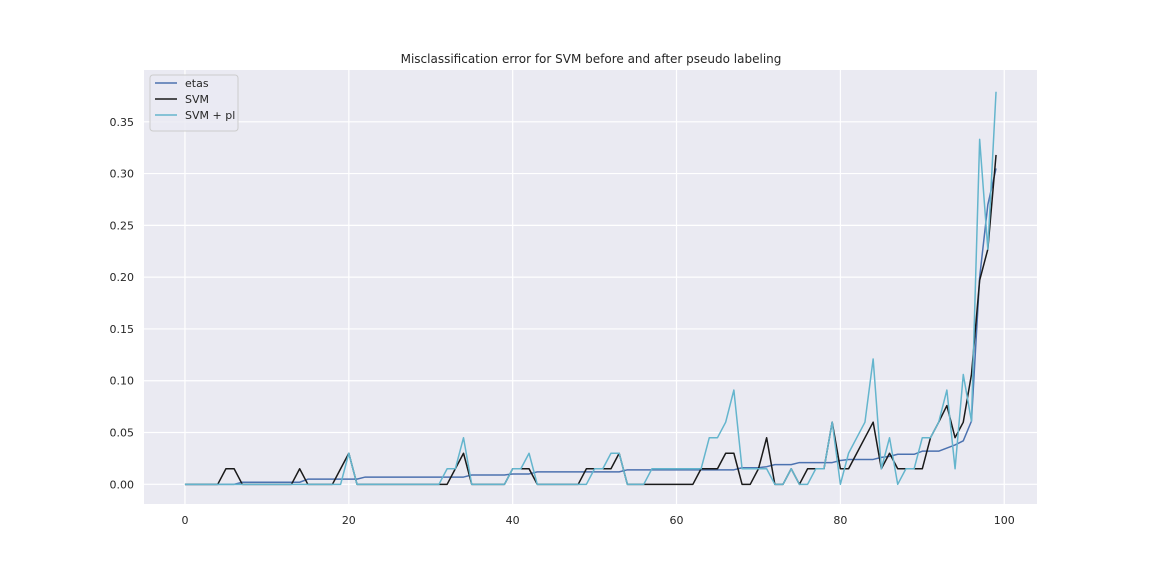  What do you see at coordinates (1004, 520) in the screenshot?
I see `x-tick-label: 100` at bounding box center [1004, 520].